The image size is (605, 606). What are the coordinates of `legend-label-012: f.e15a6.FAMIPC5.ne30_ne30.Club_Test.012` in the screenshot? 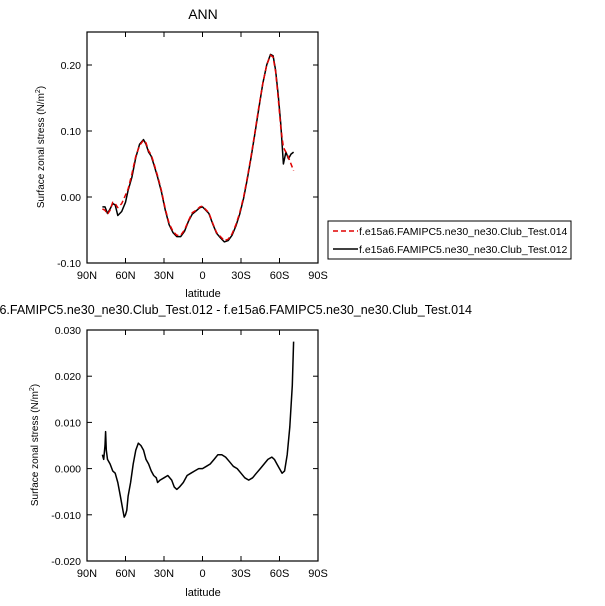 It's located at (463, 250).